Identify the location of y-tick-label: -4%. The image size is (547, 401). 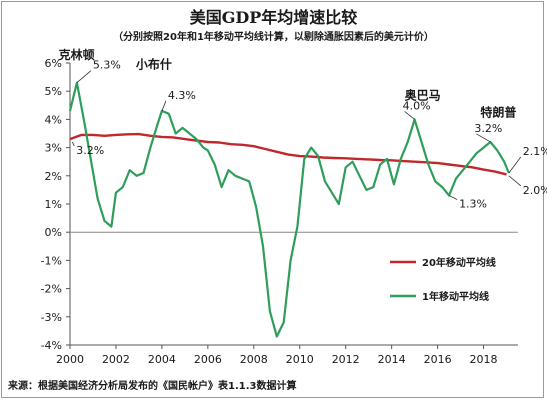
(51, 345).